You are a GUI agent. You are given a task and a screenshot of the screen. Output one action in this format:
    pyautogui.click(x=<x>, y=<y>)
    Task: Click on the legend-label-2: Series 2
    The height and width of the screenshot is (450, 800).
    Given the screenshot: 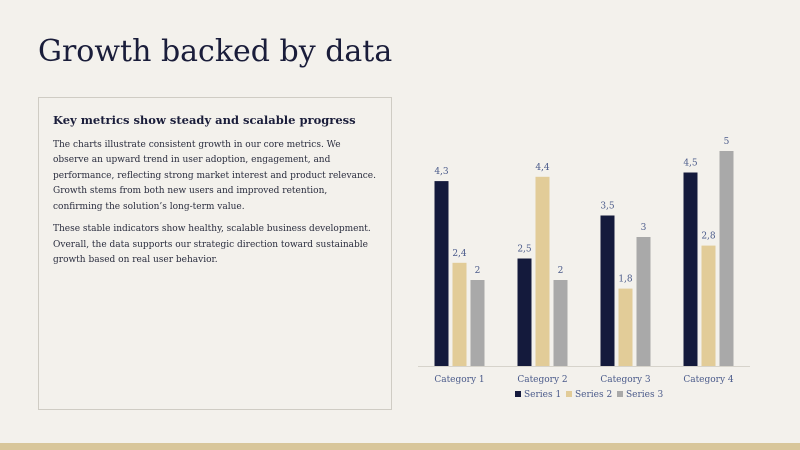 What is the action you would take?
    pyautogui.click(x=593, y=395)
    